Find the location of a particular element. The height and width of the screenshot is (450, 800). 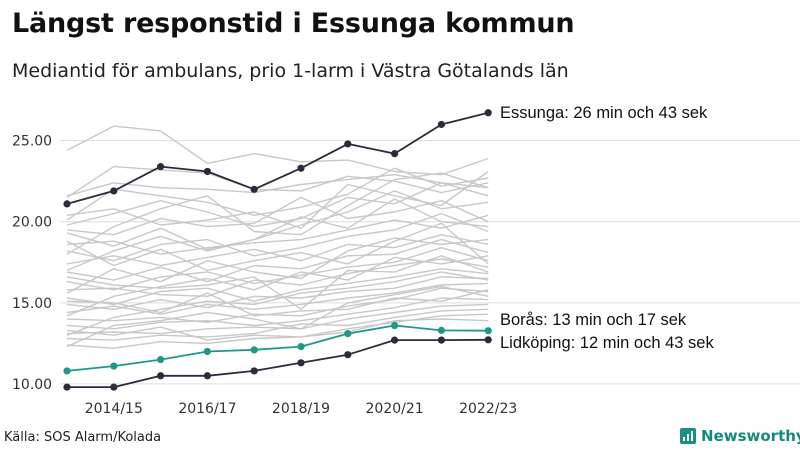

series-line-essunga is located at coordinates (277, 158).